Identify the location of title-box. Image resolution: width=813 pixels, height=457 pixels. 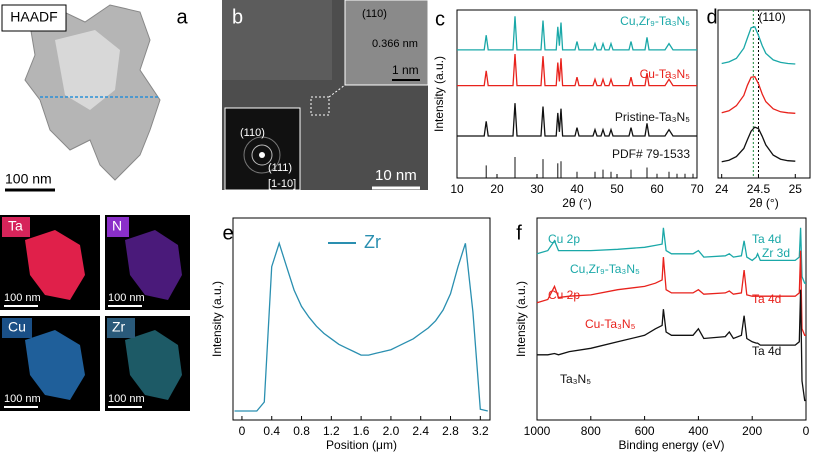
(34, 18).